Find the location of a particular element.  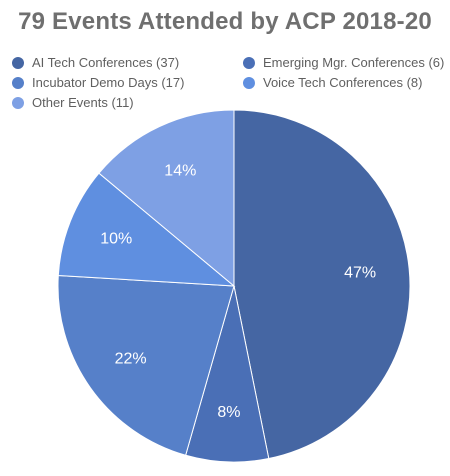

pie-slice-voice-tech-conferences is located at coordinates (146, 229).